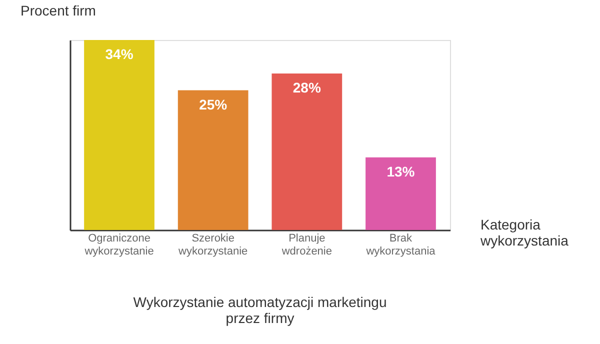  What do you see at coordinates (401, 171) in the screenshot?
I see `data-label: 13%` at bounding box center [401, 171].